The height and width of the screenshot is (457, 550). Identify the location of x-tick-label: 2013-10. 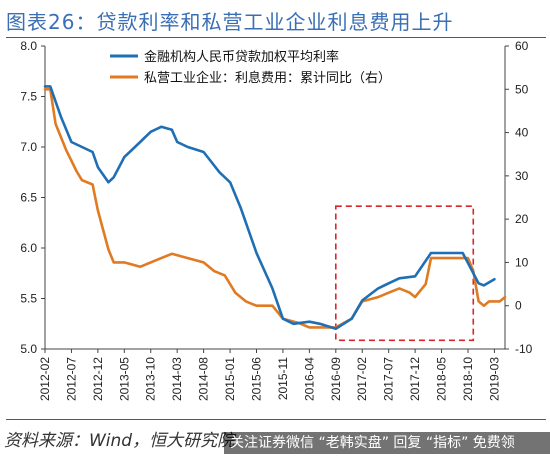
(151, 379).